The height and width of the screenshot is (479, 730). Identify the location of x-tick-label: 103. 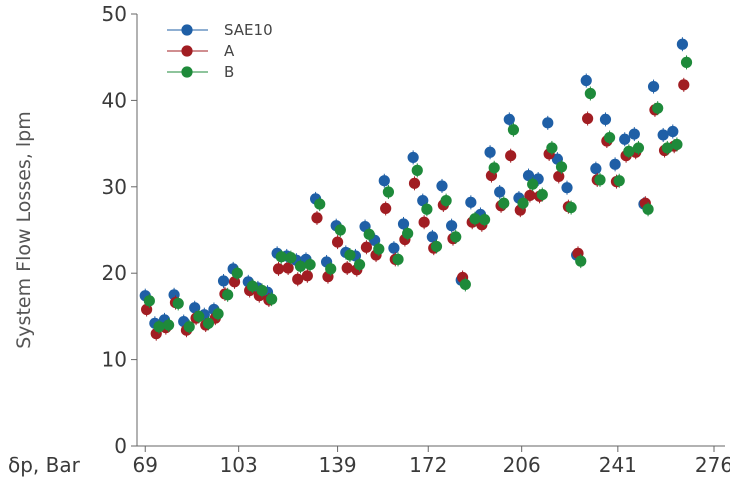
(239, 465).